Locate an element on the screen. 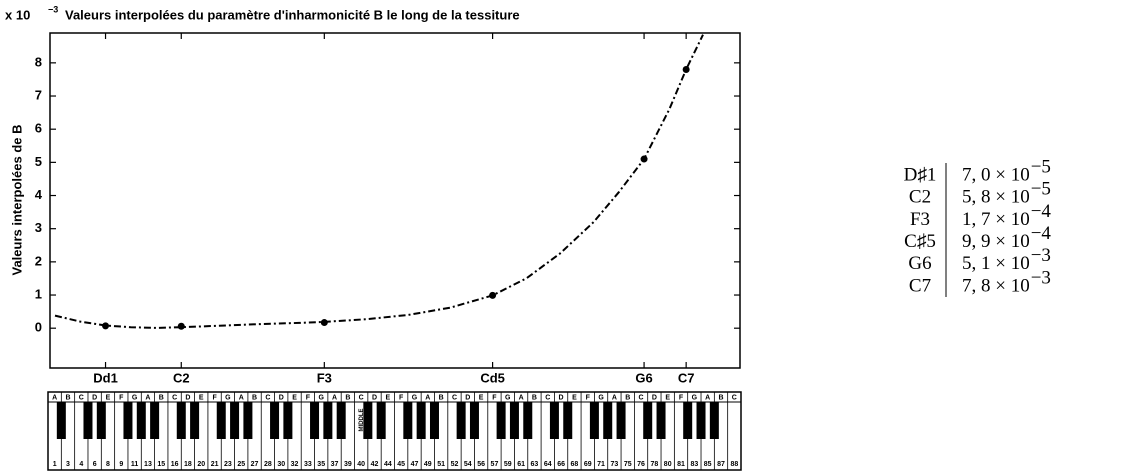 The width and height of the screenshot is (1125, 474). key-number: 45 is located at coordinates (401, 464).